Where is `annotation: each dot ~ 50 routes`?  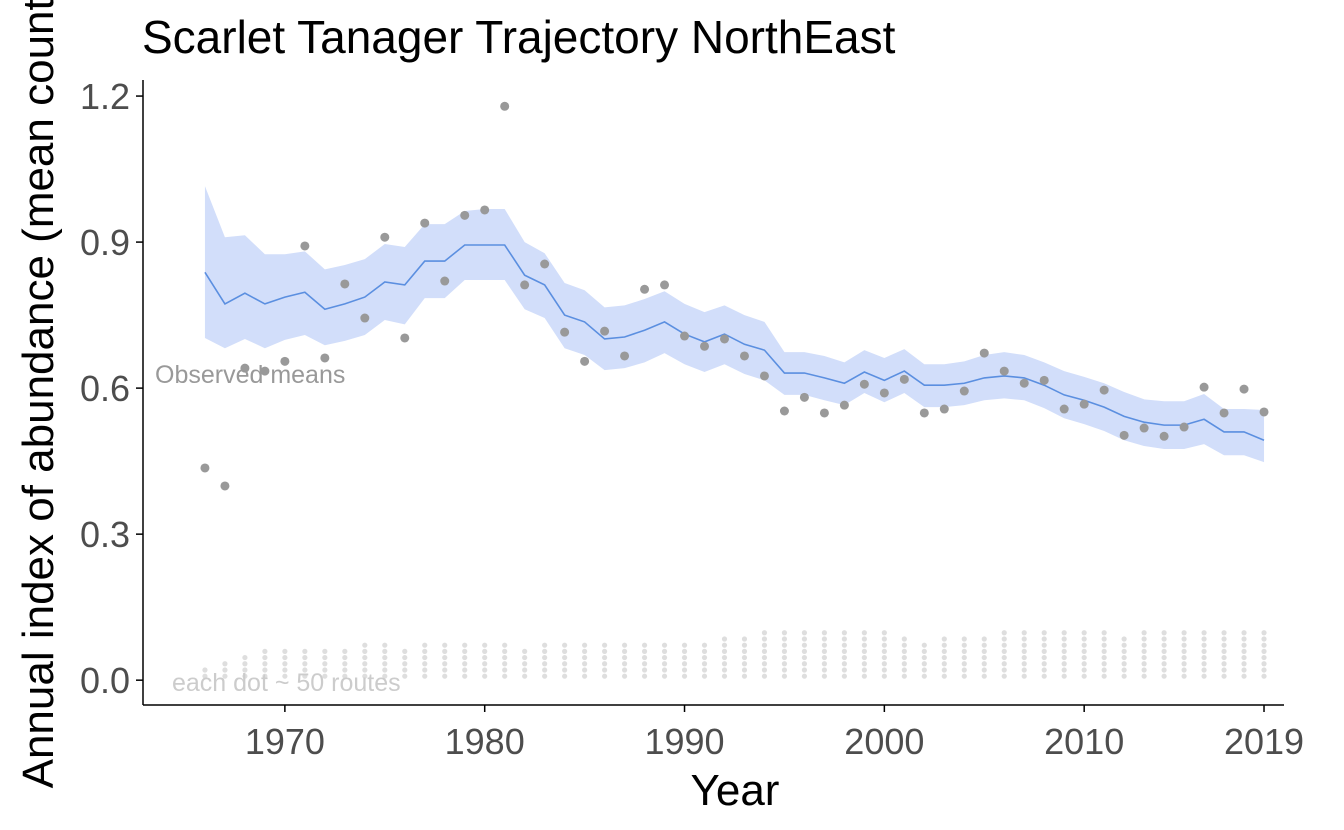
annotation: each dot ~ 50 routes is located at coordinates (286, 683).